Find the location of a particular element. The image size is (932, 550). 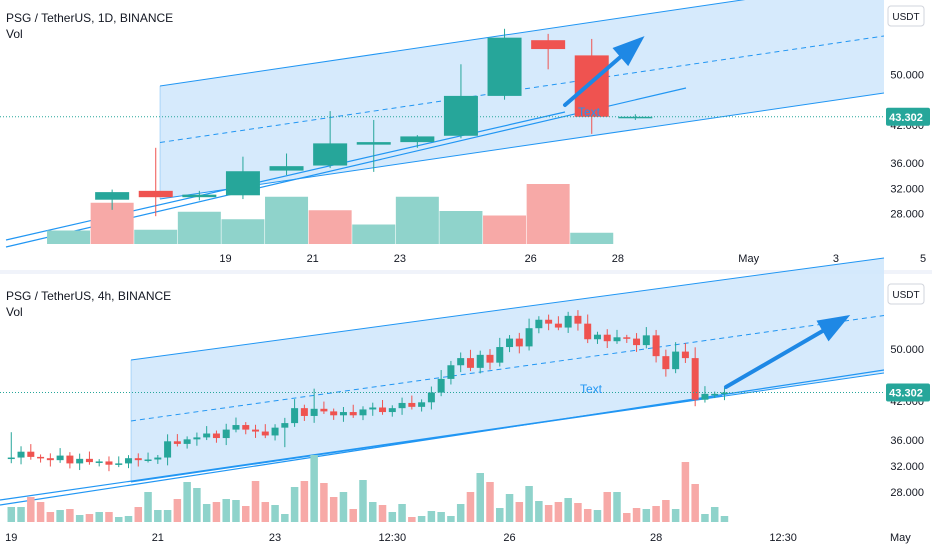

p2-annotation-text: Text is located at coordinates (591, 389).